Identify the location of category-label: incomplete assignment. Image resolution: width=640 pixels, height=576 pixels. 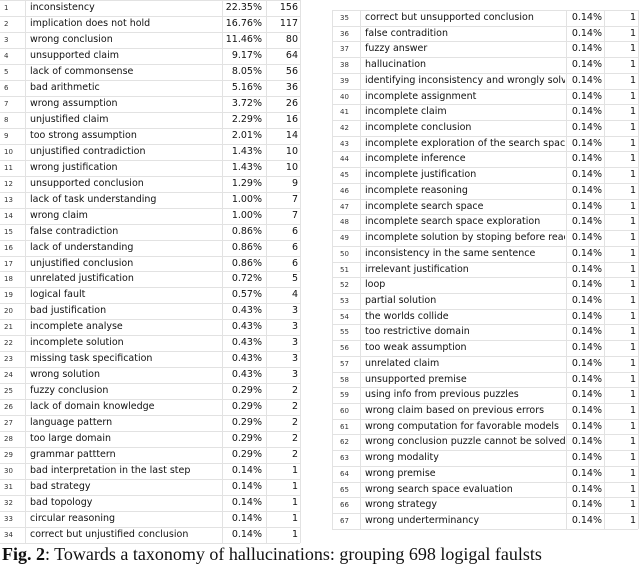
(421, 96).